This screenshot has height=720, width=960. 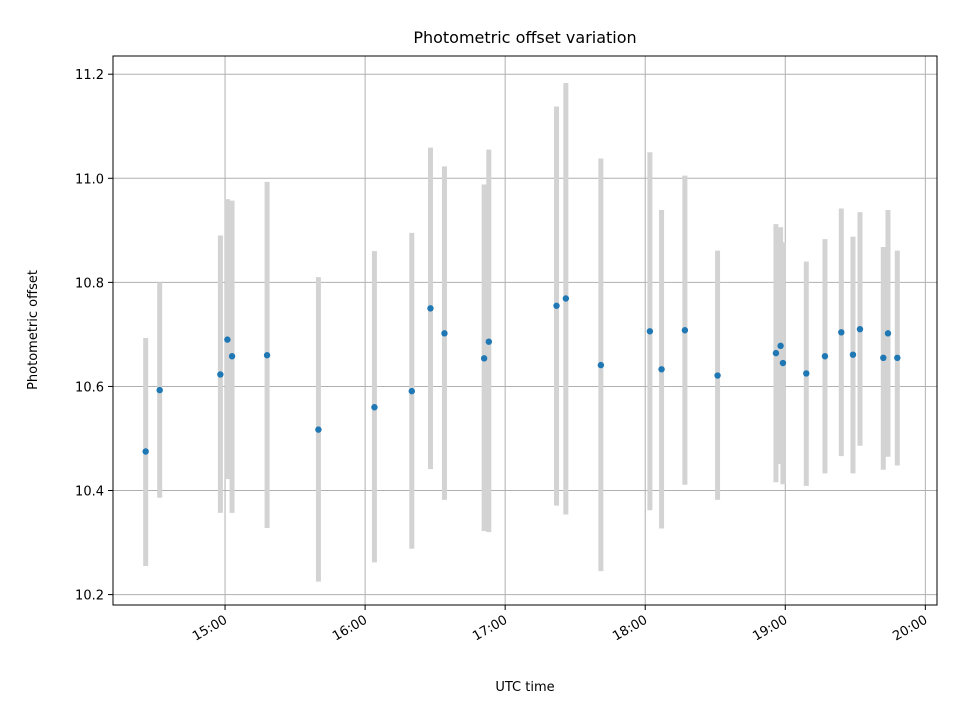 I want to click on y-tick-label: 11.0, so click(x=89, y=179).